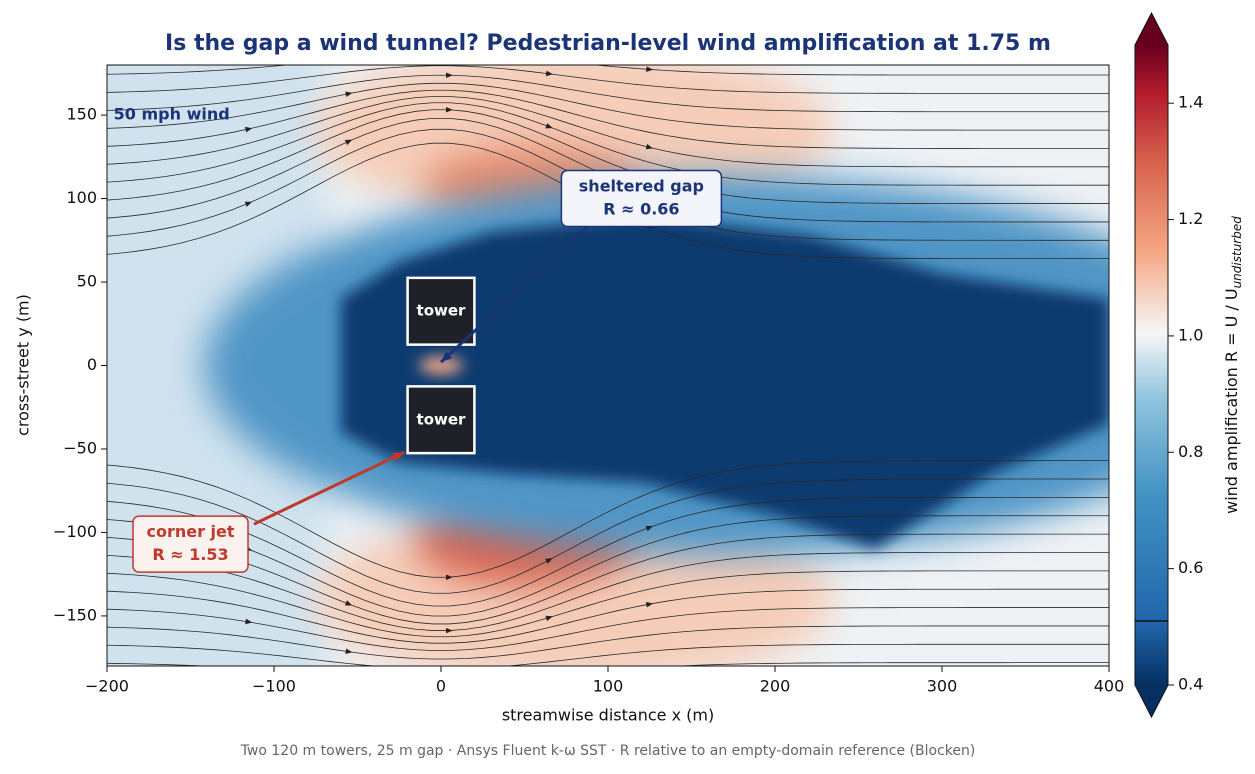 This screenshot has width=1255, height=774. Describe the element at coordinates (190, 531) in the screenshot. I see `annotation-text: corner jet` at that location.